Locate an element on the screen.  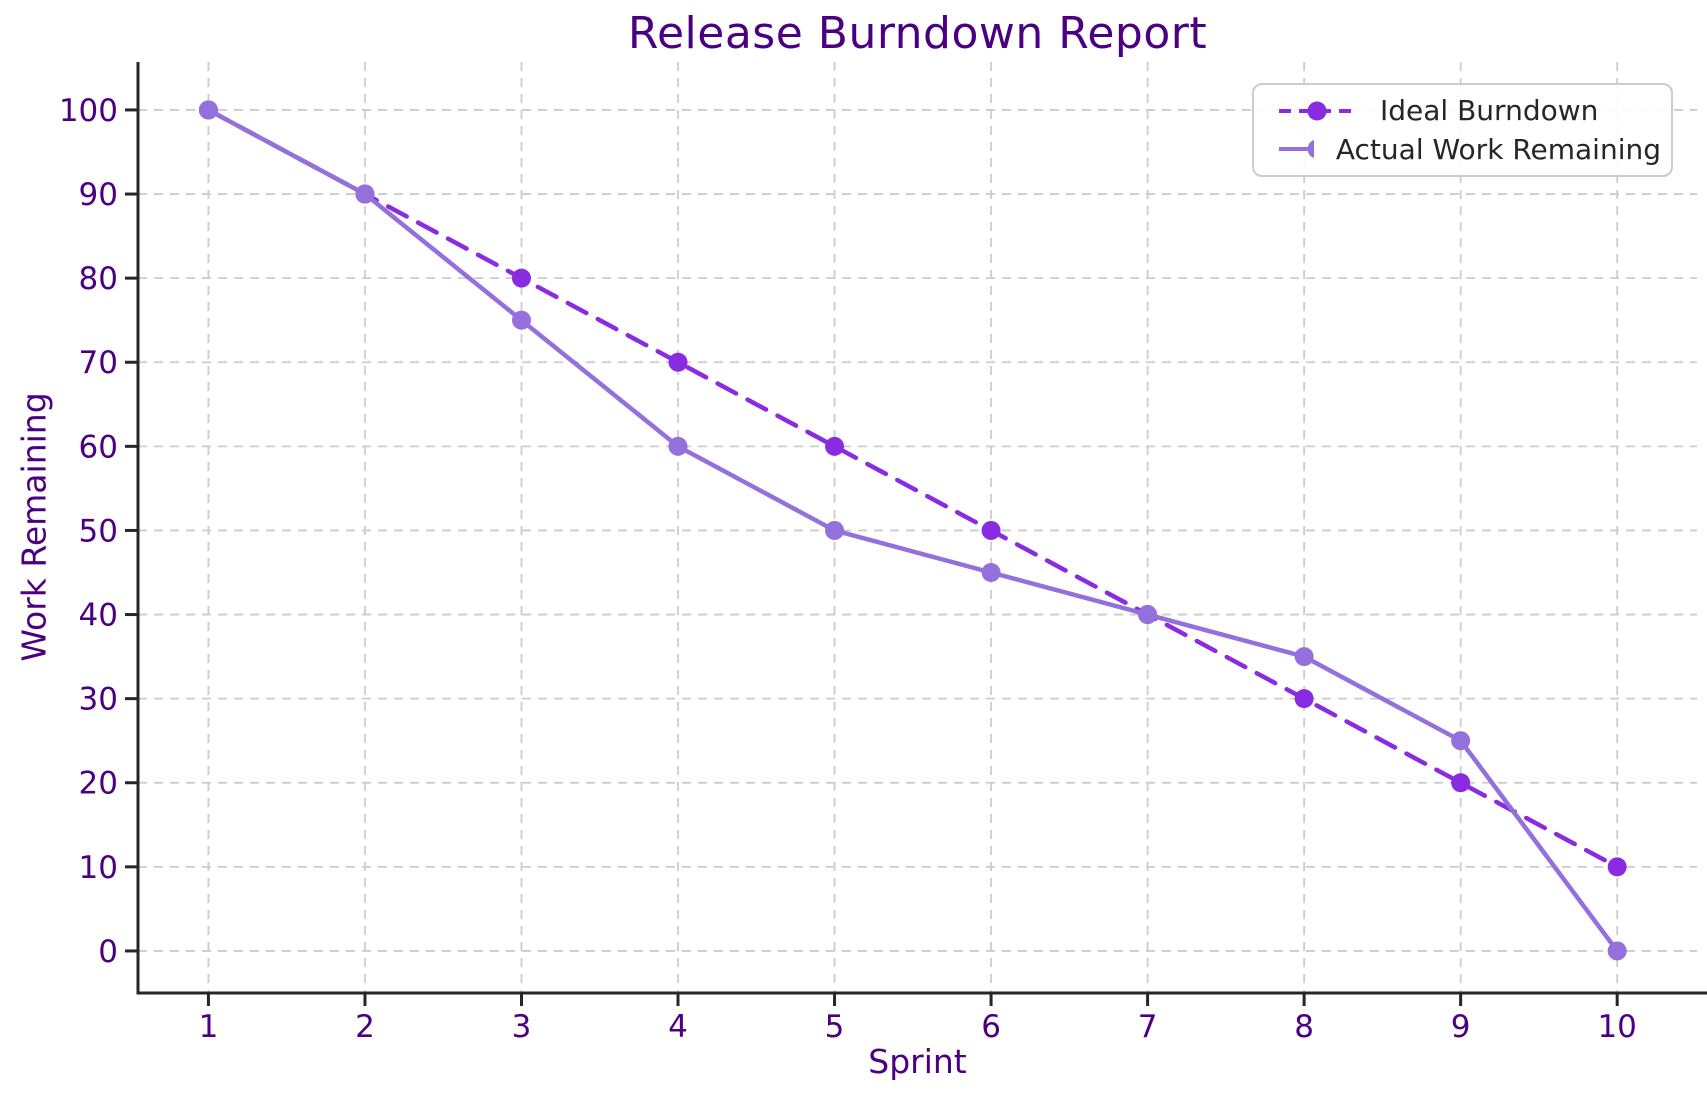
legend-label-ideal: Ideal Burndown is located at coordinates (1489, 111).